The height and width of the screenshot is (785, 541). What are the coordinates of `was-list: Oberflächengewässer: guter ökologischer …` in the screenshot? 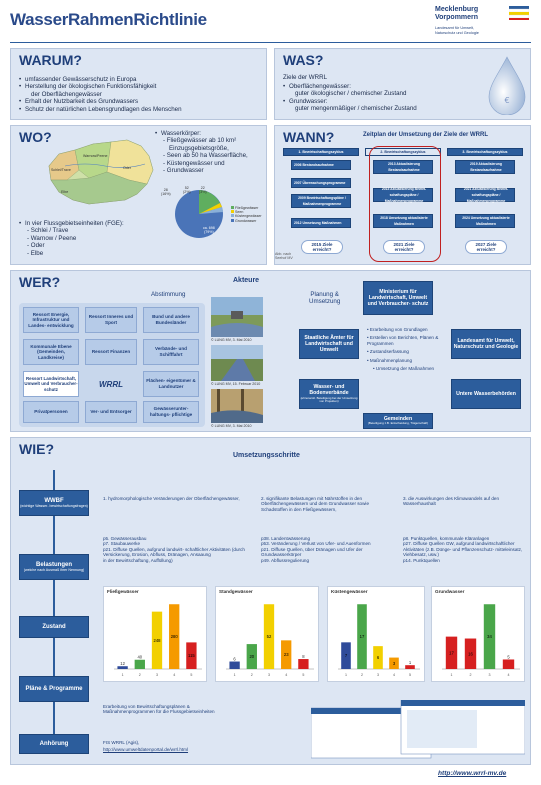 It's located at (383, 98).